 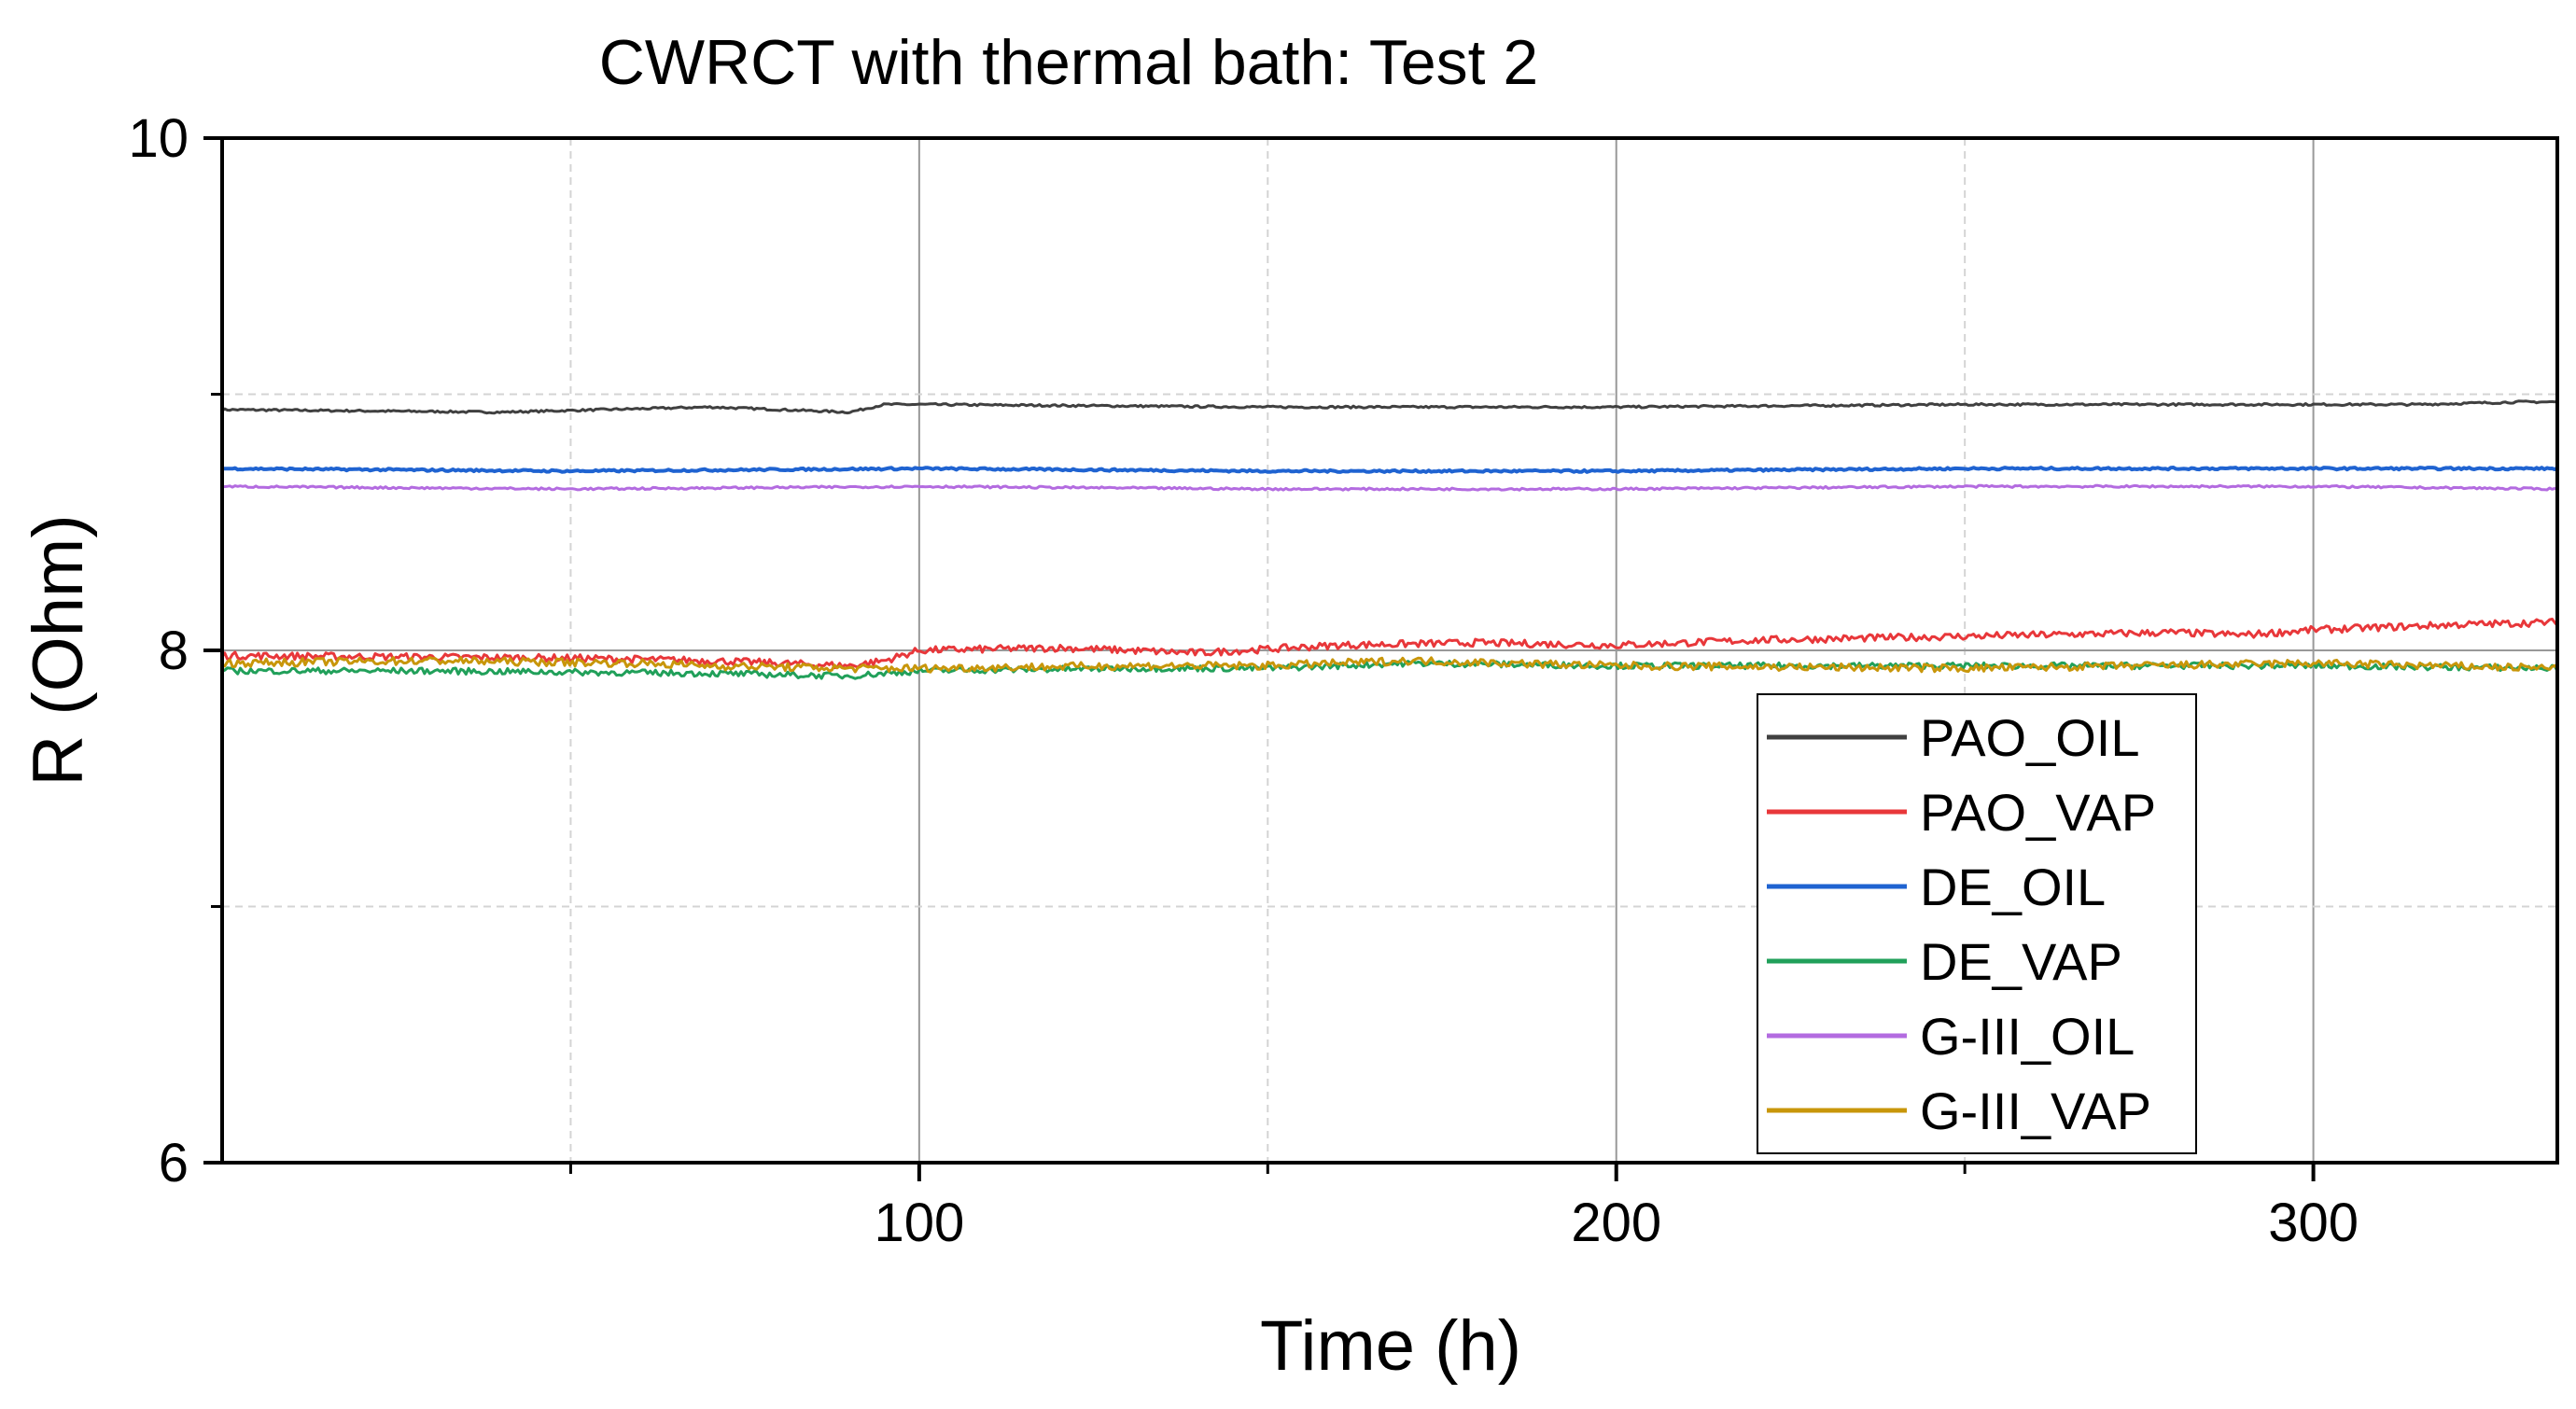 What do you see at coordinates (2027, 1036) in the screenshot?
I see `legend-label: G-III_OIL` at bounding box center [2027, 1036].